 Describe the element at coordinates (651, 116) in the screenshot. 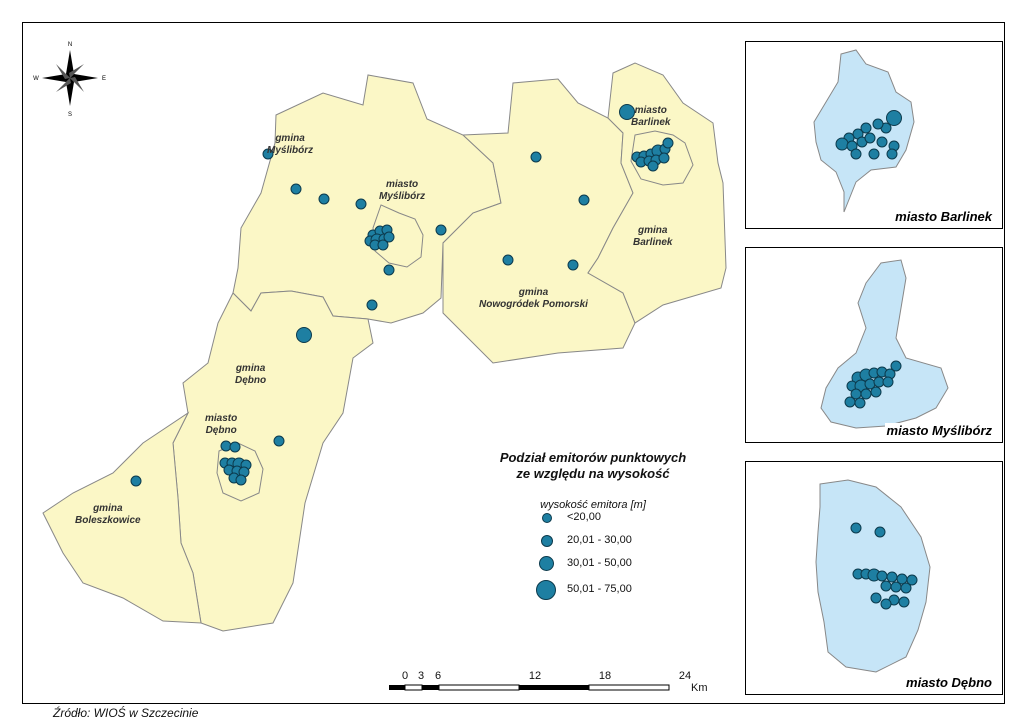

I see `label-miasto-barlinek: miasto Barlinek` at that location.